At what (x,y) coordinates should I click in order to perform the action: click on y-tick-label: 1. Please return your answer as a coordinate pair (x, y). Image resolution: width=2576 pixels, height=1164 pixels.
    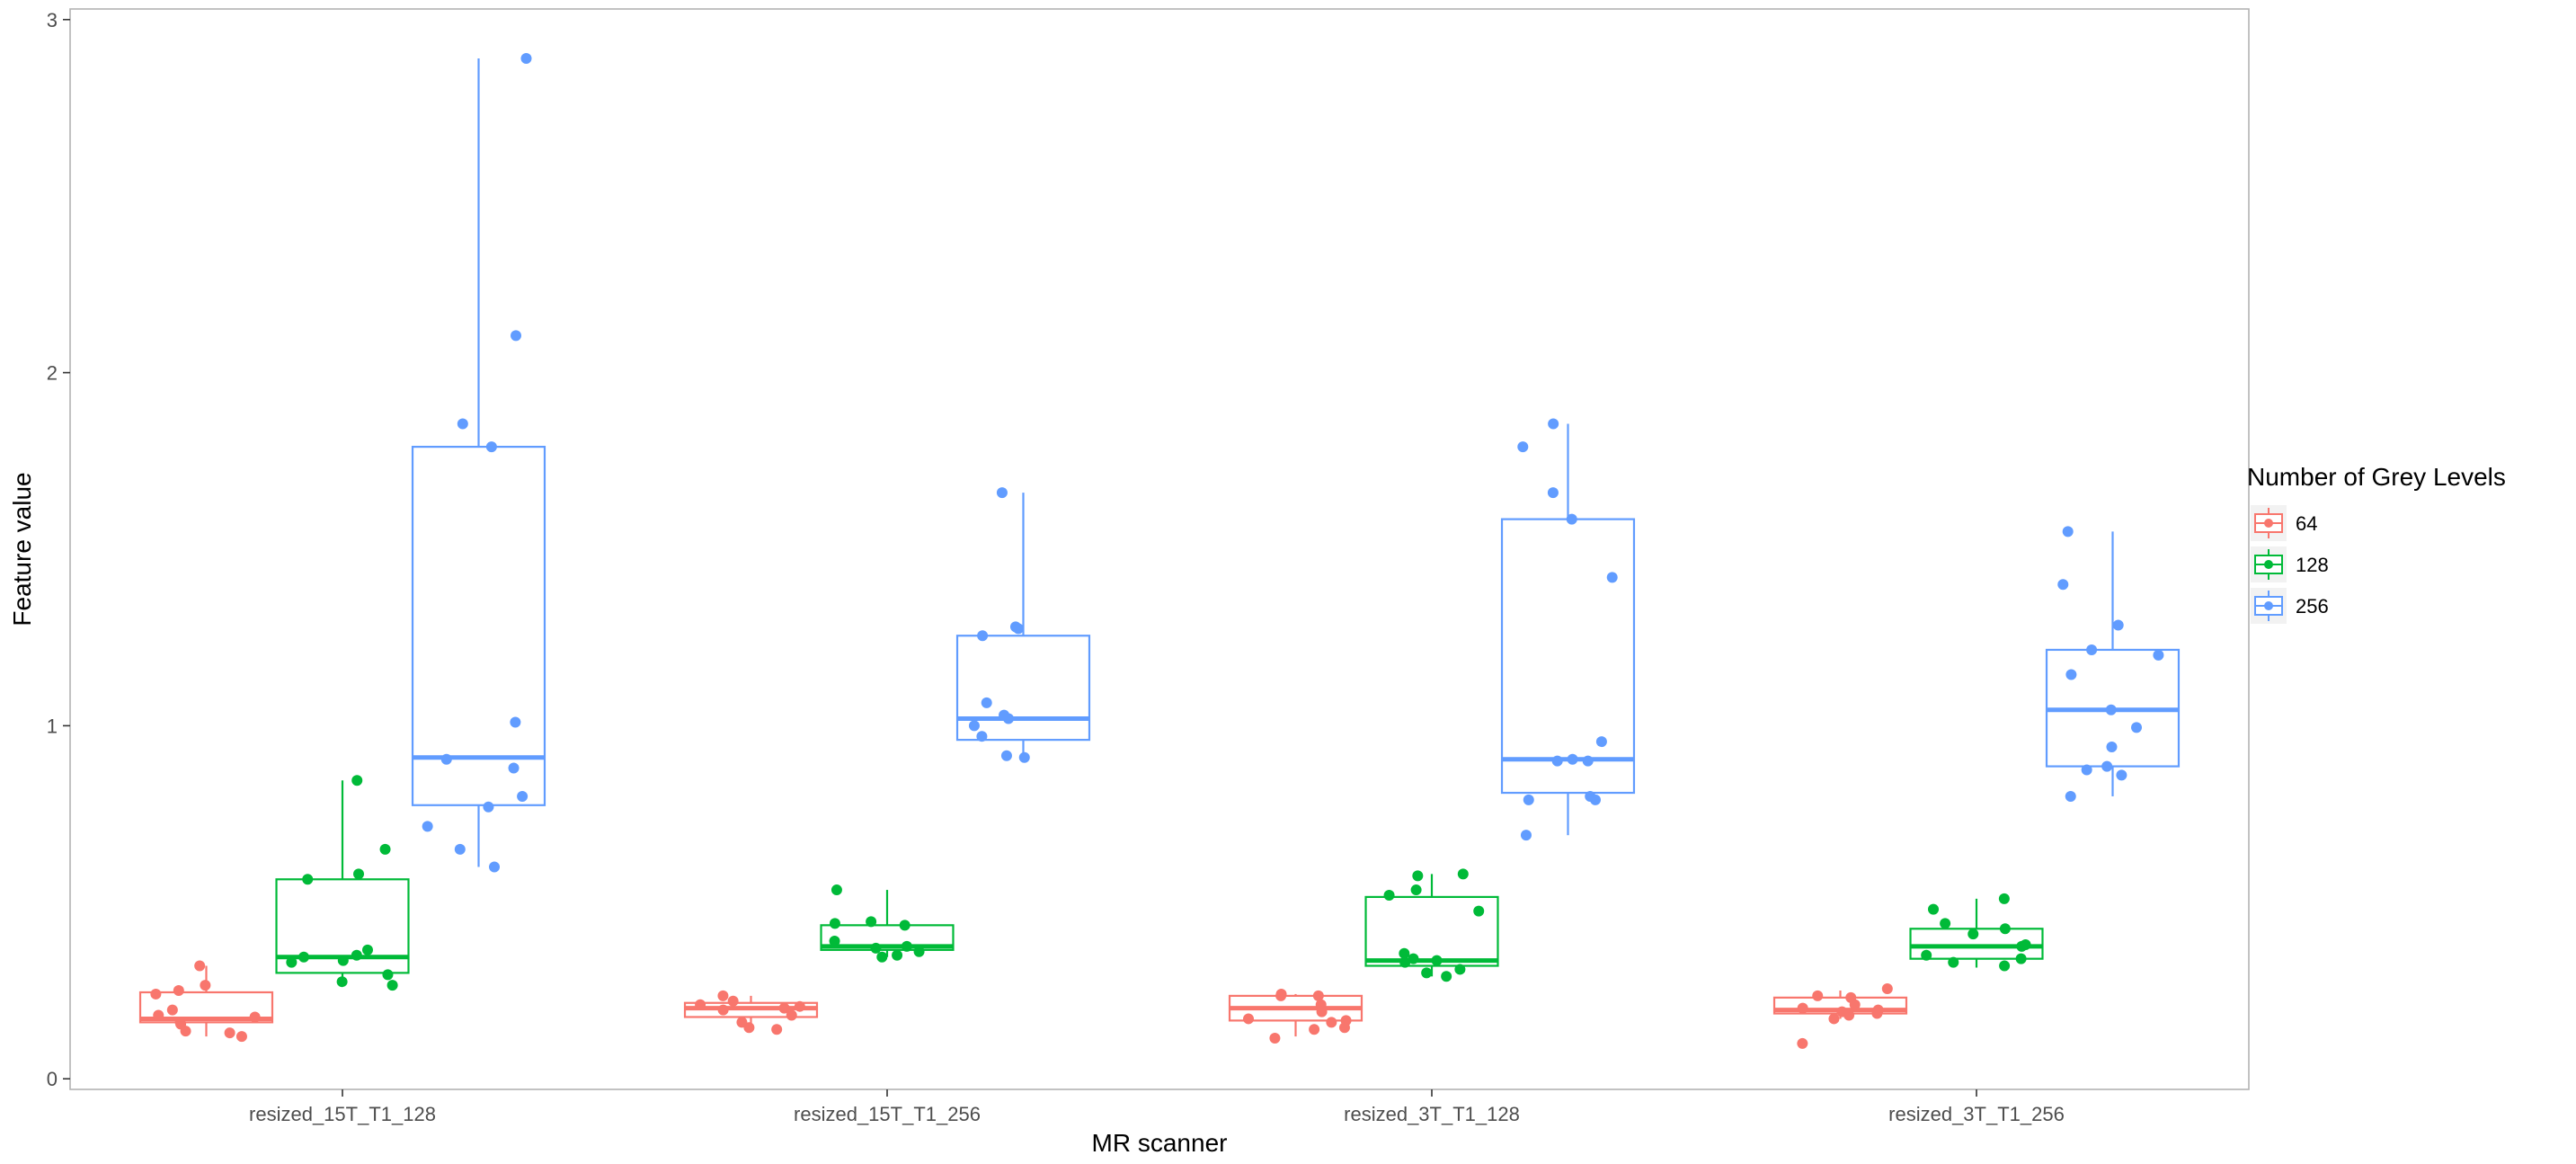
    Looking at the image, I should click on (52, 726).